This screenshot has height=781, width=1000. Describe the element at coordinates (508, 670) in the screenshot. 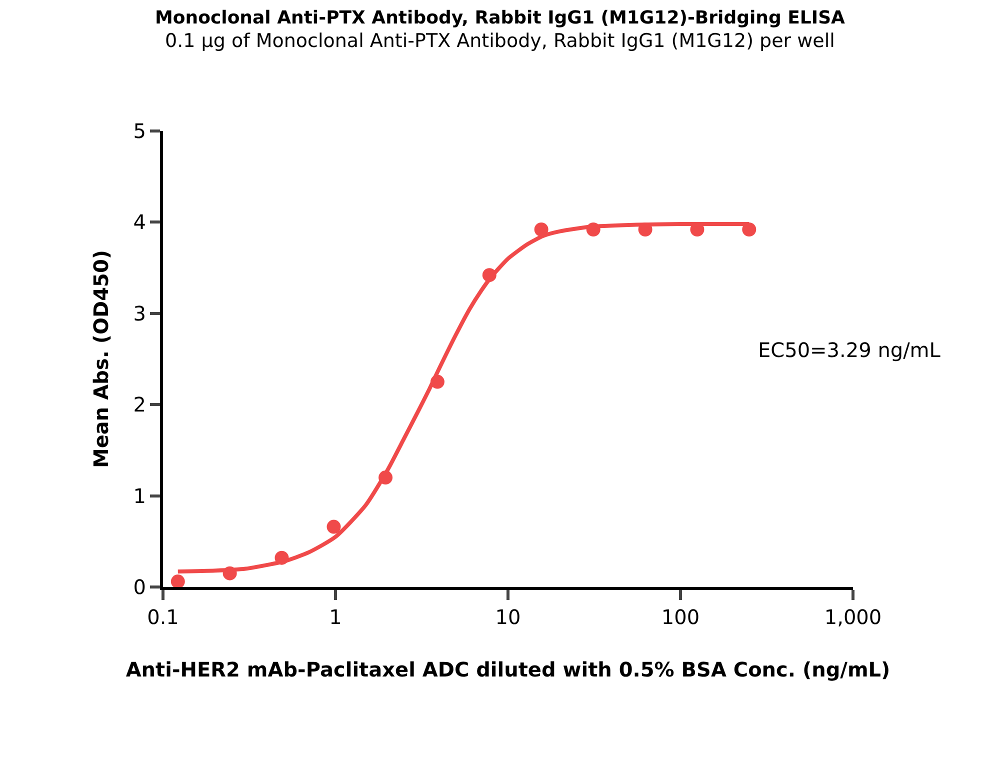

I see `x-axis-title: Anti-HER2 mAb-Paclitaxel ADC diluted with 0.5% BSA Conc. (ng/mL)` at that location.